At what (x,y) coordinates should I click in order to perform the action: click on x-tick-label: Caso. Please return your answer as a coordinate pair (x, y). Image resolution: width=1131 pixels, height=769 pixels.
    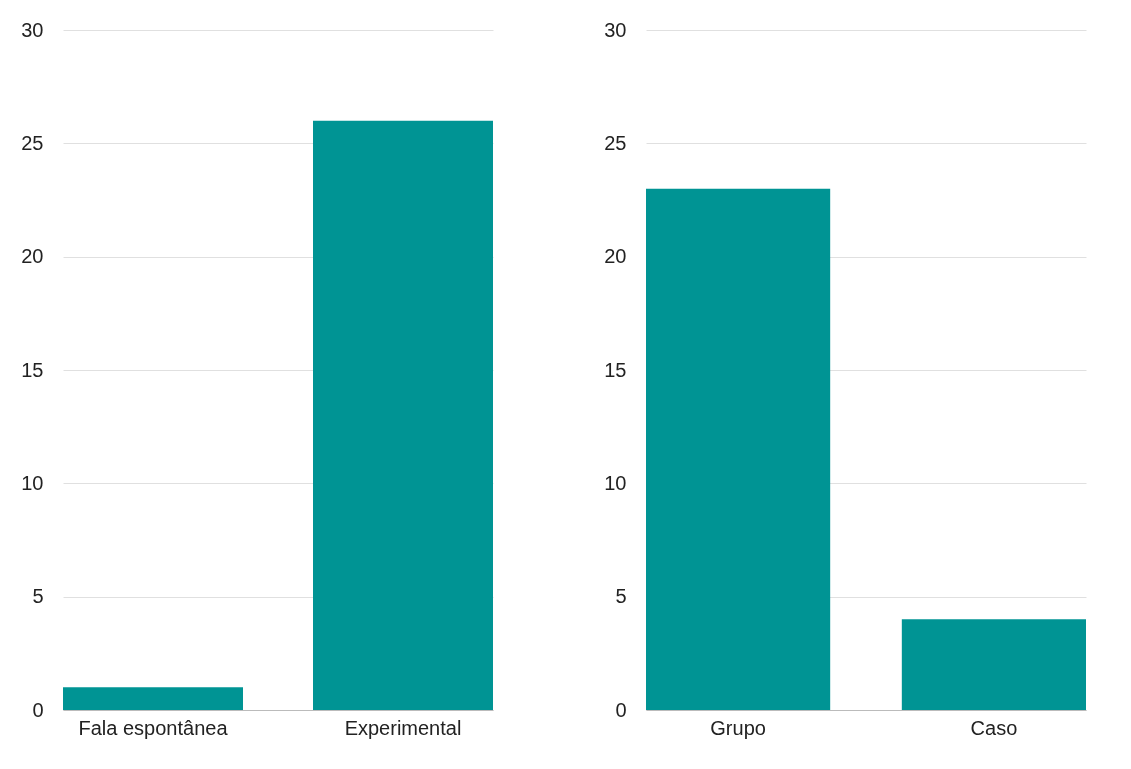
    Looking at the image, I should click on (994, 727).